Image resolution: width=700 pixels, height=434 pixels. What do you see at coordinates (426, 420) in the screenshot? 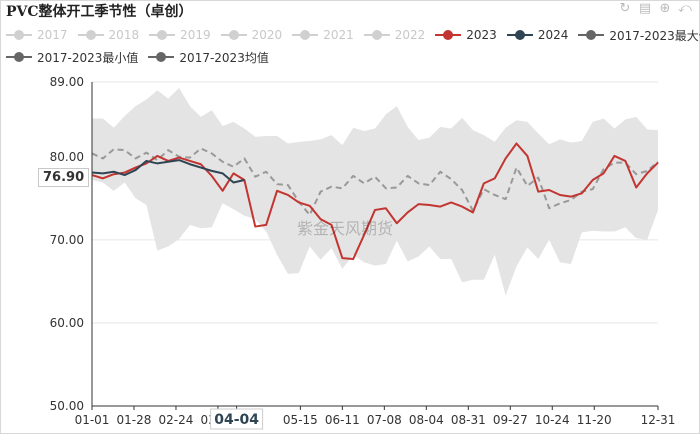
I see `x-tick-label: 08-04` at bounding box center [426, 420].